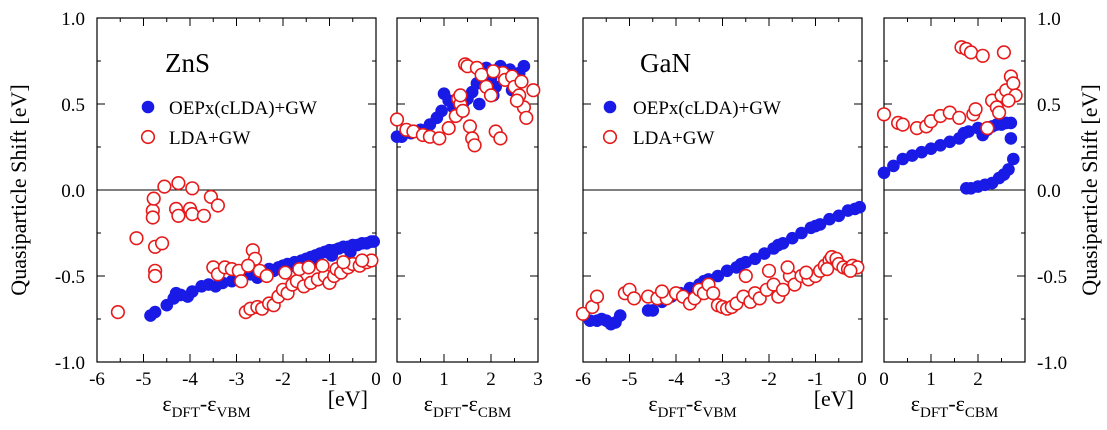 Image resolution: width=1107 pixels, height=430 pixels. What do you see at coordinates (538, 379) in the screenshot?
I see `x-tick-label: 3` at bounding box center [538, 379].